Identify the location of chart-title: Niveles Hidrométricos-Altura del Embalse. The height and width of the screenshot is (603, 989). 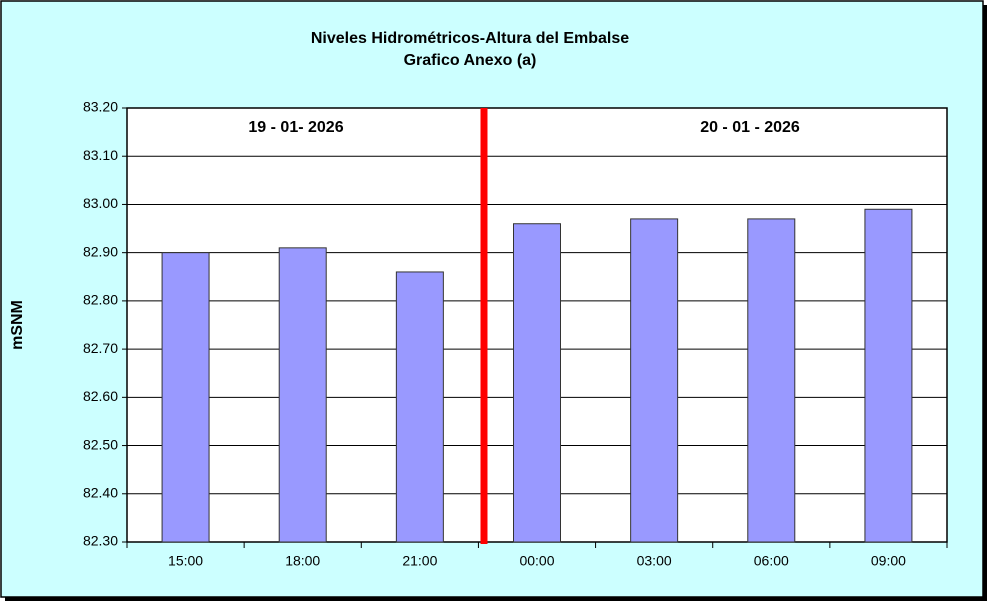
(470, 38).